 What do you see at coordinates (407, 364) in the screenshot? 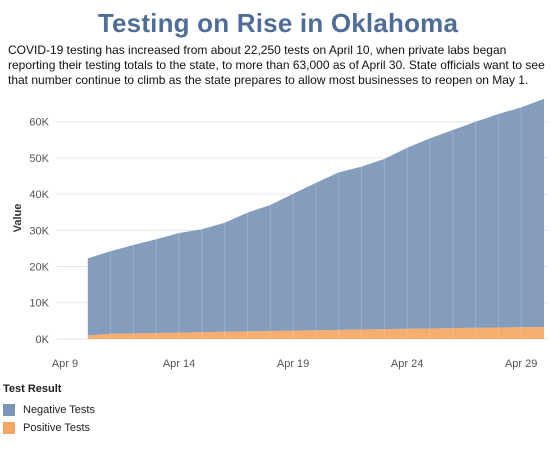
I see `x-tick-label: Apr 24` at bounding box center [407, 364].